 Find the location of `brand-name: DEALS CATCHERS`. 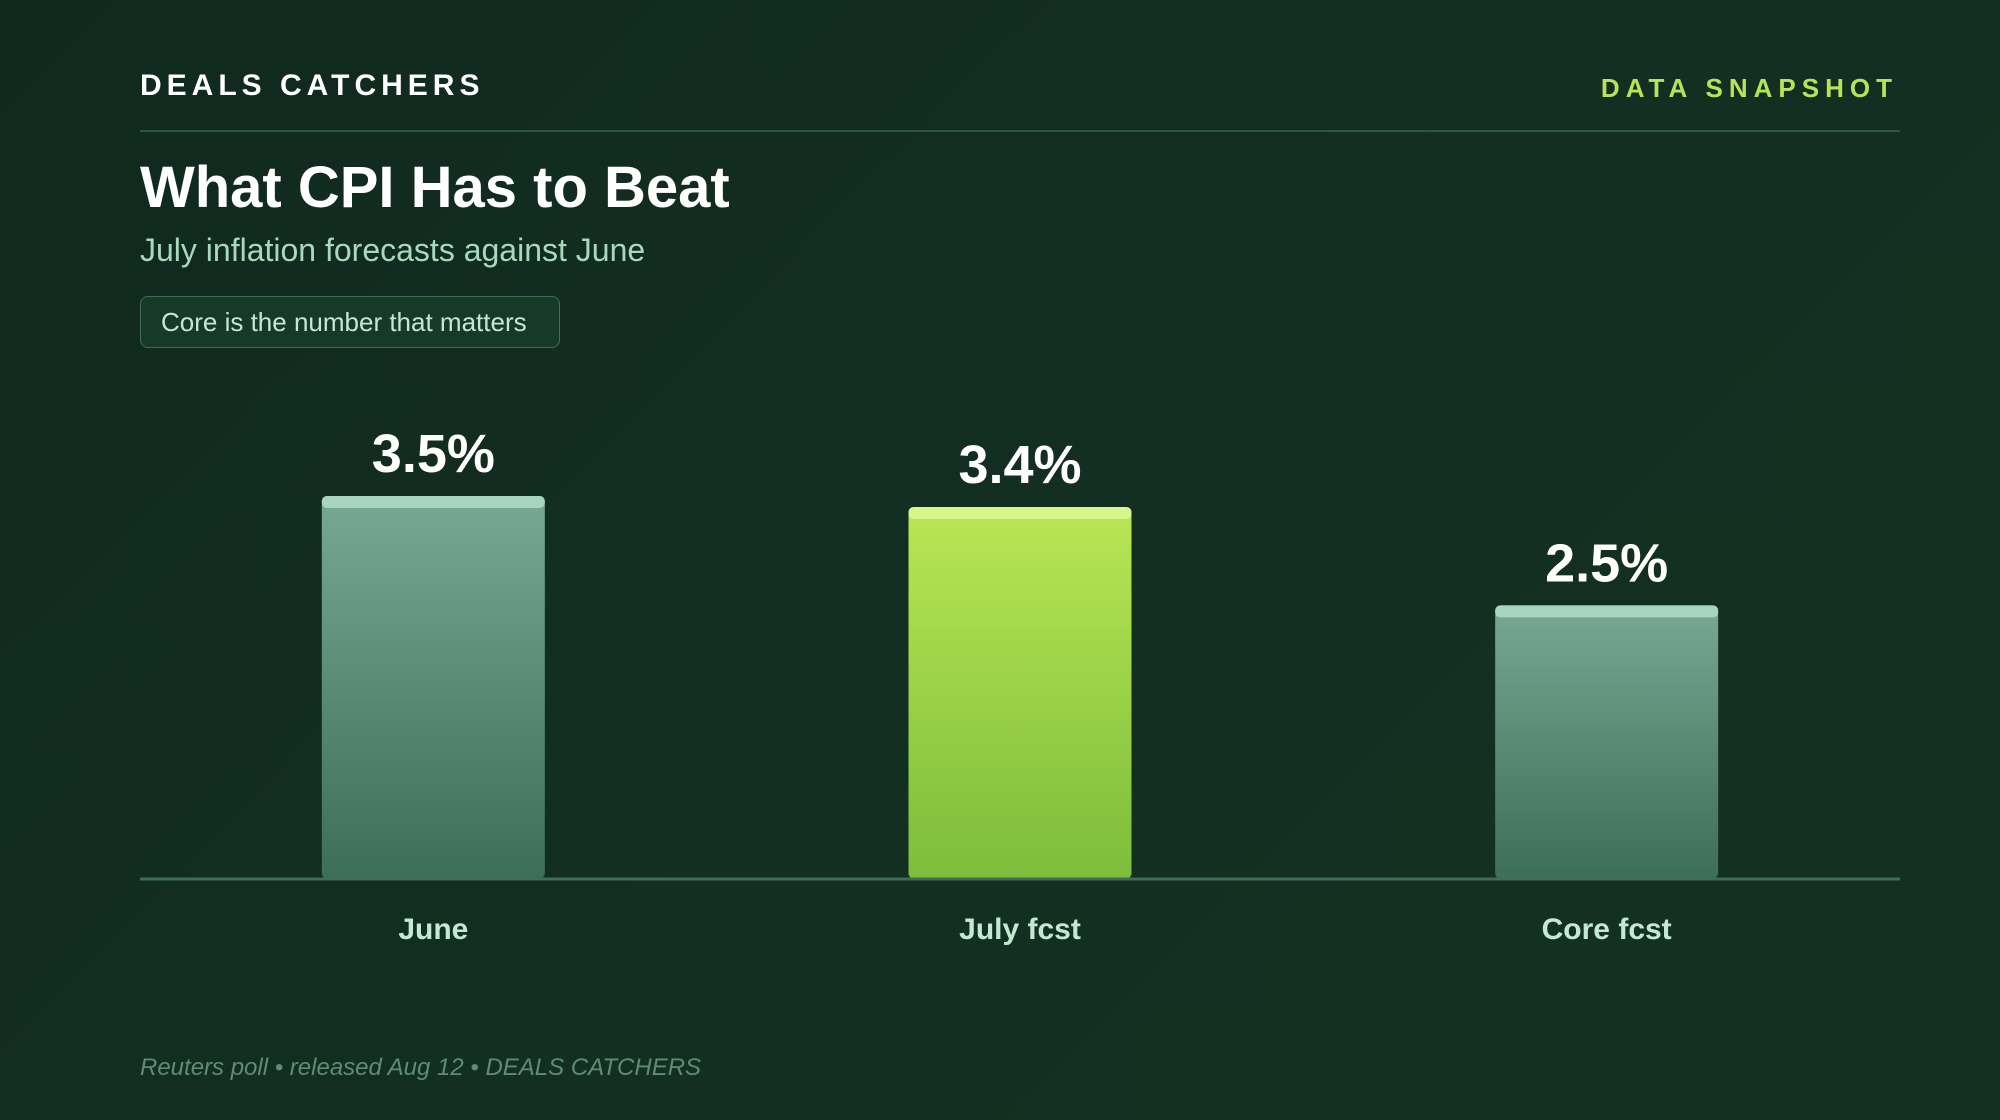

brand-name: DEALS CATCHERS is located at coordinates (312, 85).